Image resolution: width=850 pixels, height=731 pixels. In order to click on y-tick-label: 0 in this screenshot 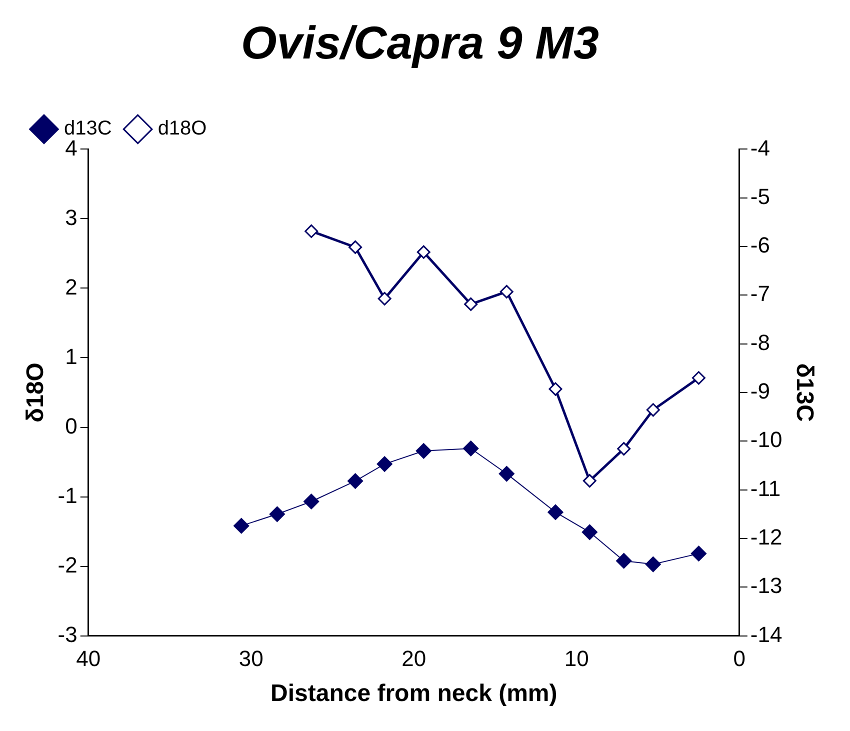, I will do `click(71, 425)`.